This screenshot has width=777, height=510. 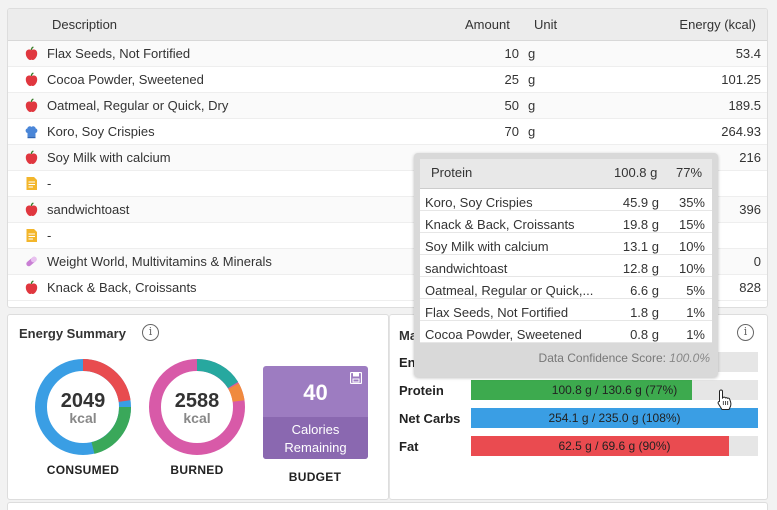 I want to click on macro-row: Net Carbs 254.1 g / 235.0 g (108%), so click(x=578, y=419).